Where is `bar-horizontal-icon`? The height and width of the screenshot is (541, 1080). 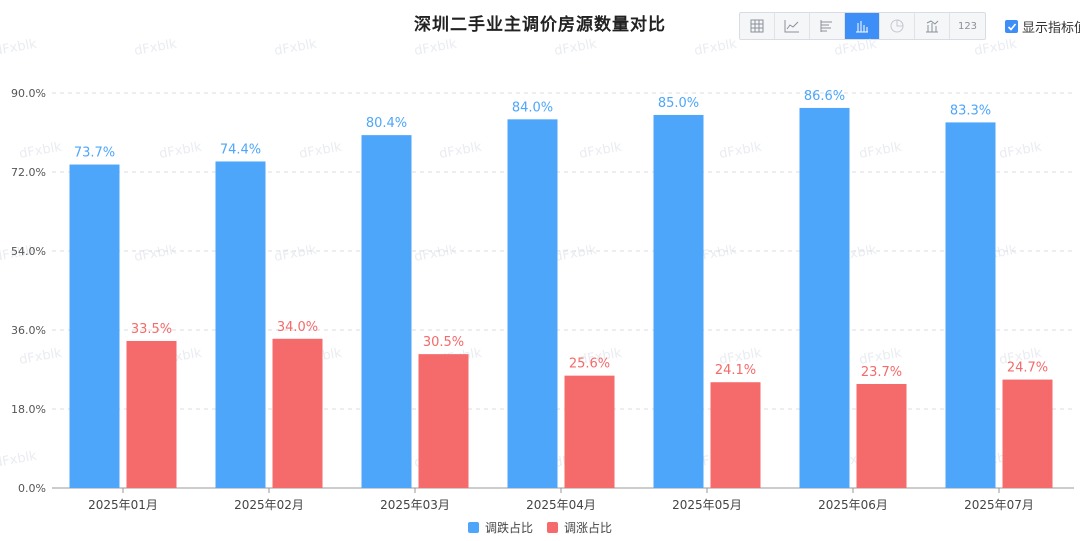
bar-horizontal-icon is located at coordinates (826, 26).